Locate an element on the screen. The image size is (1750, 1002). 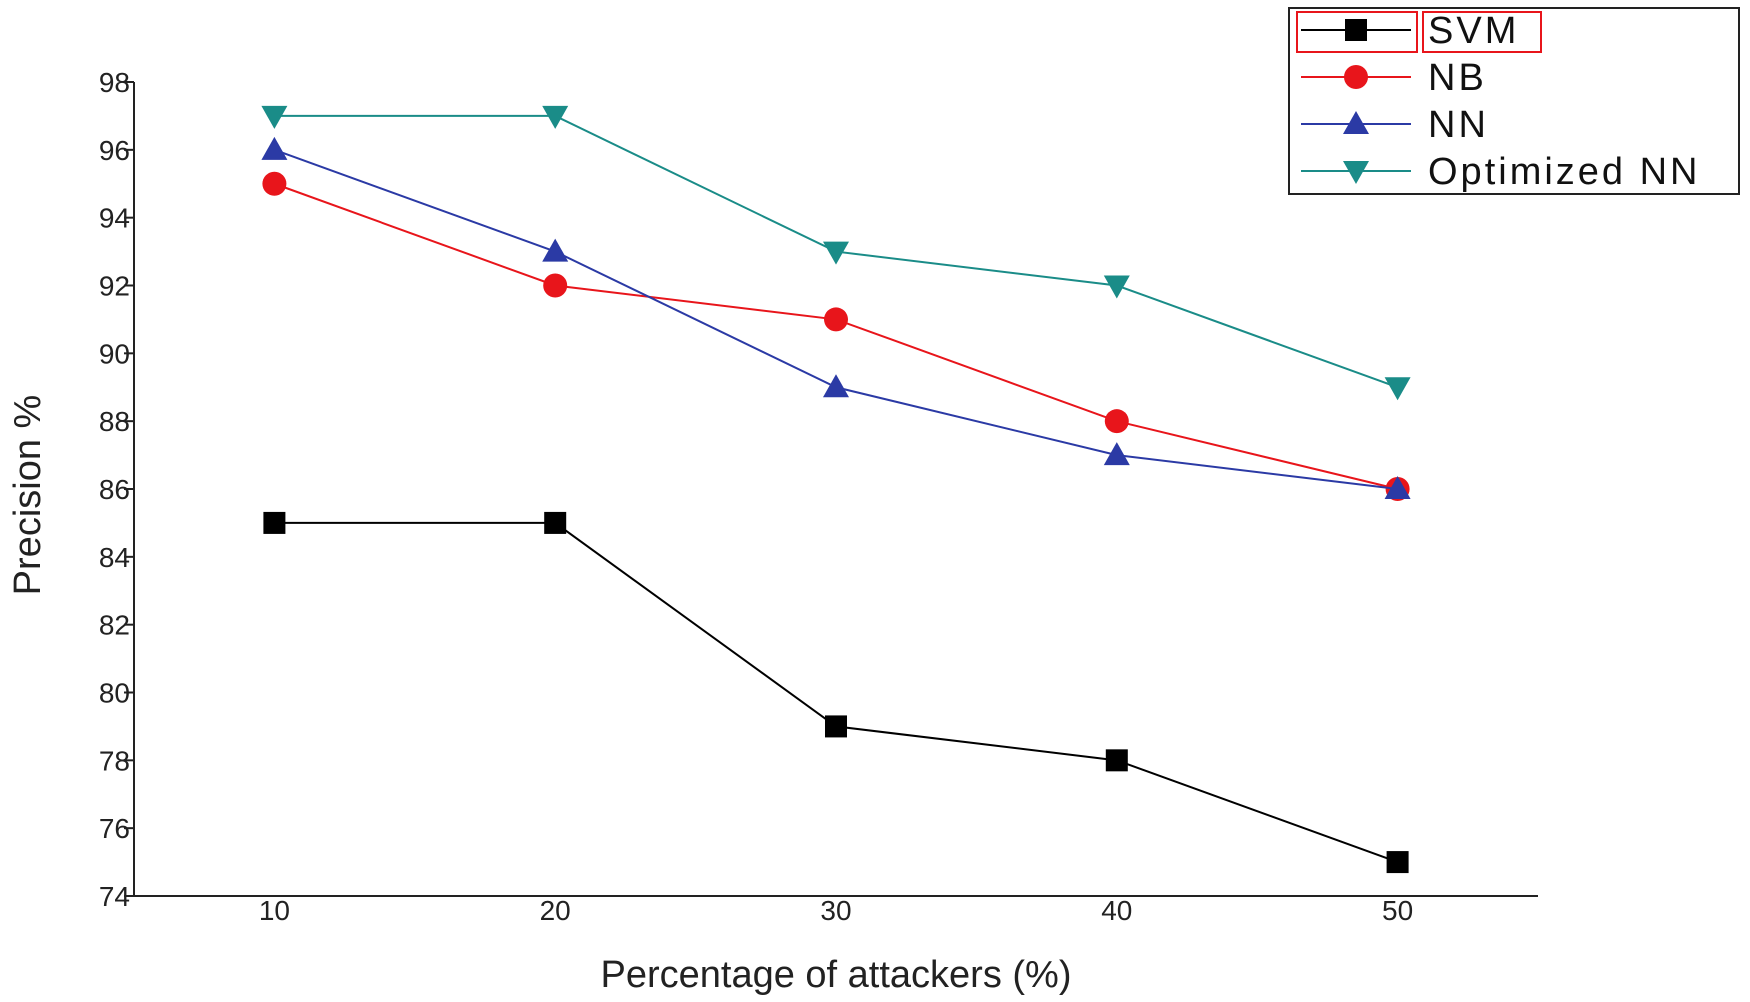
legend-item-nb: NB is located at coordinates (1394, 78).